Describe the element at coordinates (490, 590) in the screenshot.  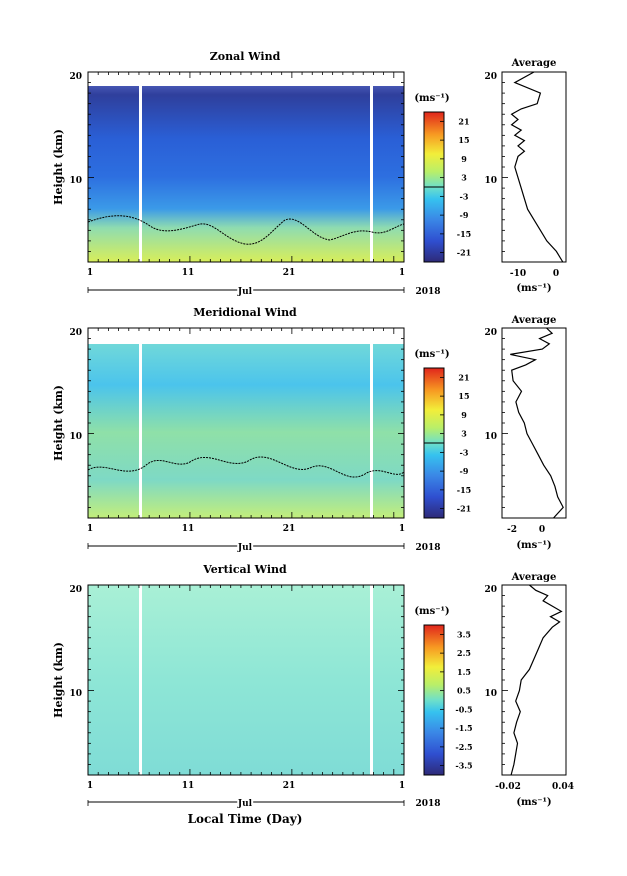
I see `vertical-profile-ytick-20: 20` at that location.